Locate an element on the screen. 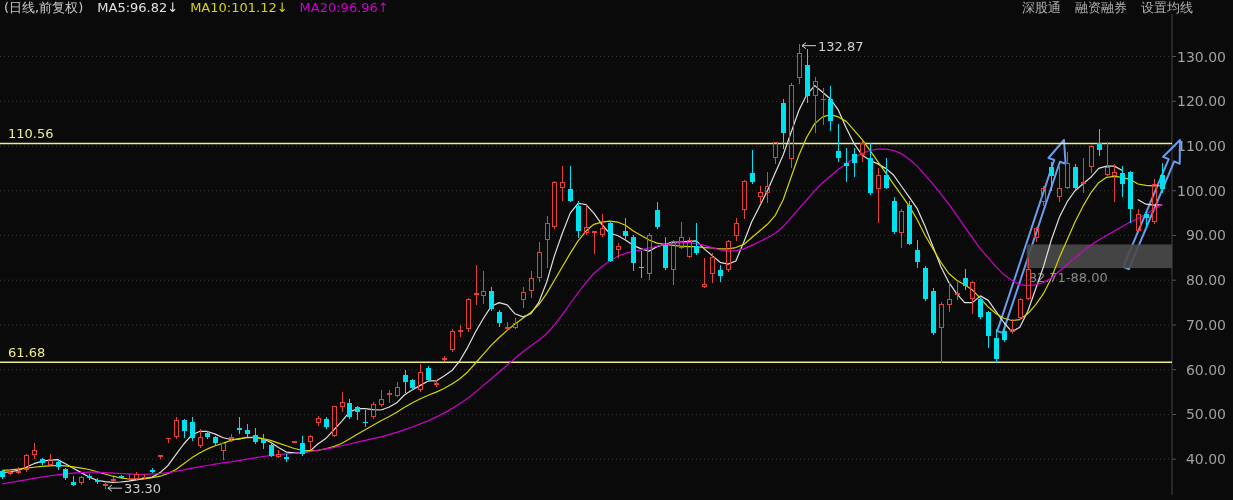 The height and width of the screenshot is (500, 1233). chart-title: (日线,前复权) is located at coordinates (44, 7).